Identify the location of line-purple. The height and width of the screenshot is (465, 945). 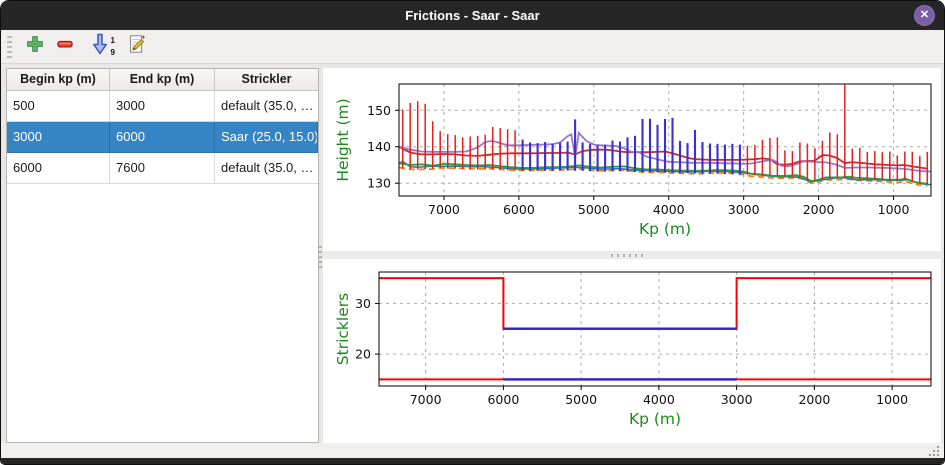
(665, 151).